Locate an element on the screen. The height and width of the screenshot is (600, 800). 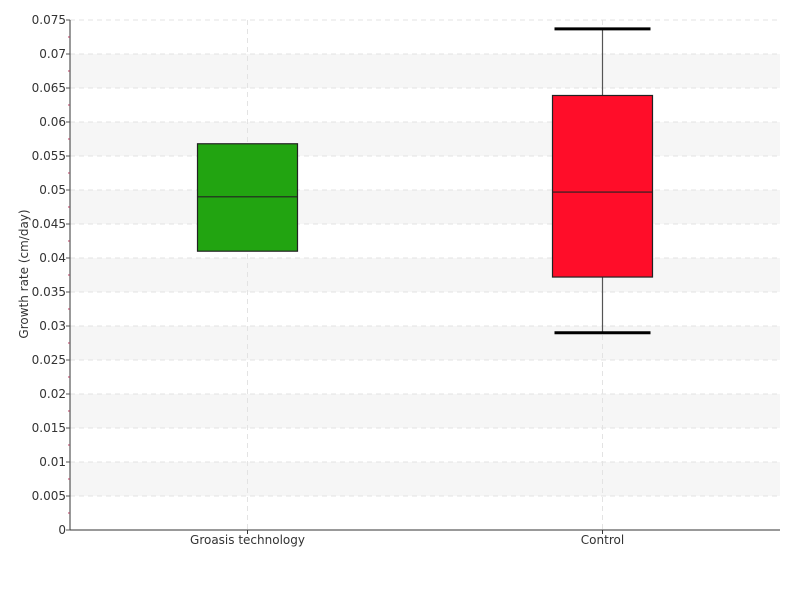
y-tick-label: 0.065 is located at coordinates (49, 88).